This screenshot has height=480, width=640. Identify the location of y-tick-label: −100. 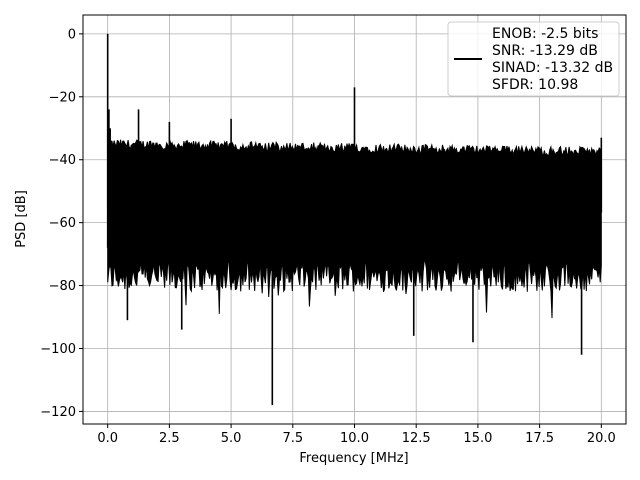
(58, 349).